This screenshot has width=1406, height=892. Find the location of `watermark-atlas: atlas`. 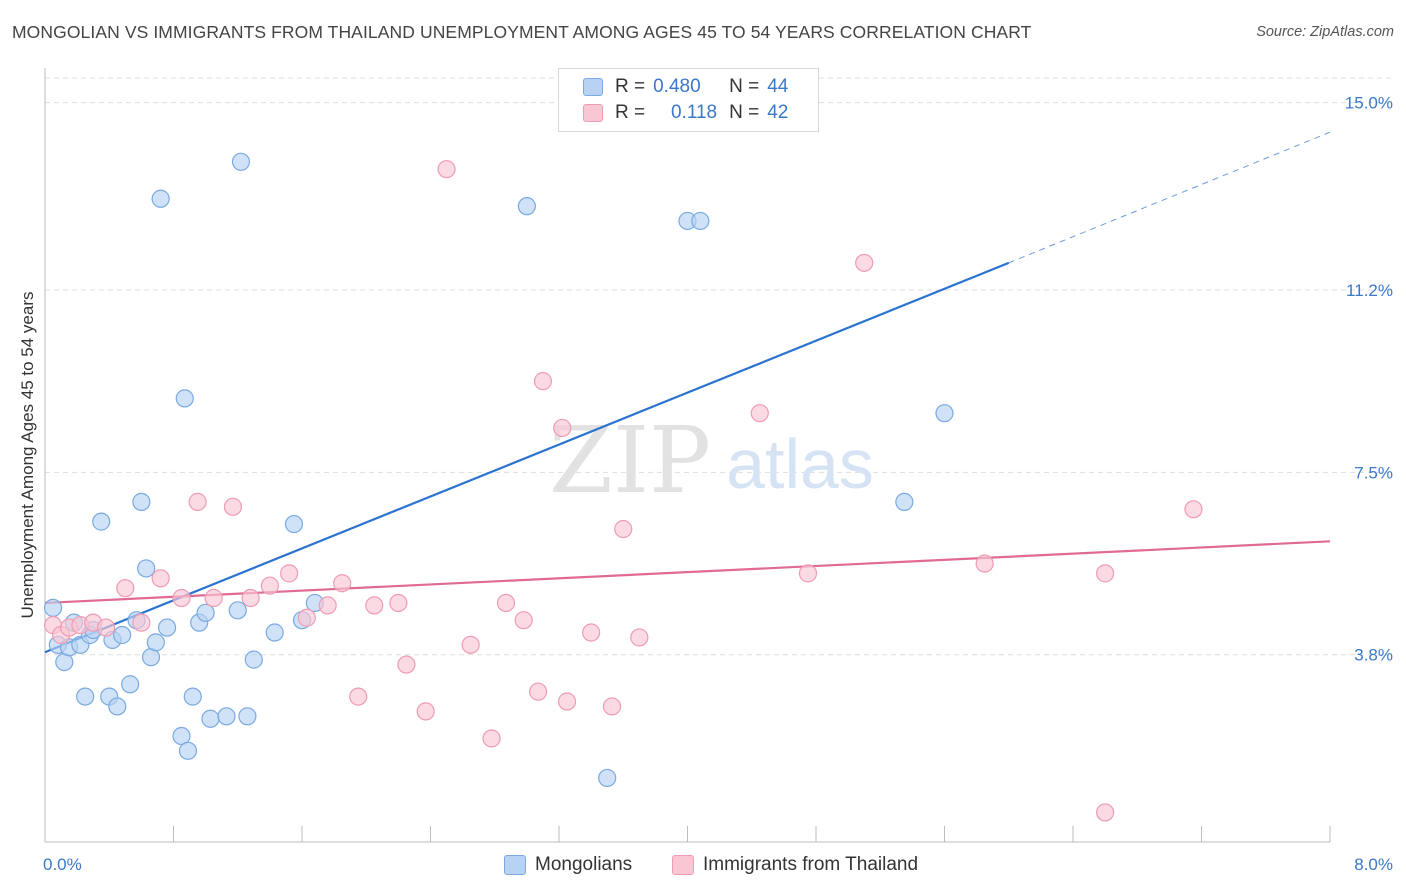

watermark-atlas: atlas is located at coordinates (800, 464).